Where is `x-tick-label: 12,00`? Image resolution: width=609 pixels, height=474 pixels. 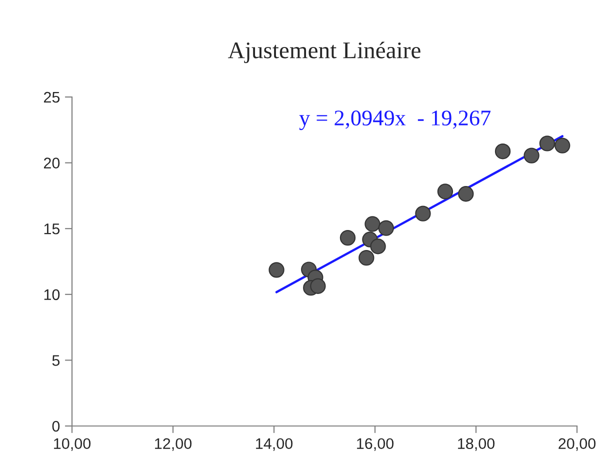 x-tick-label: 12,00 is located at coordinates (173, 444).